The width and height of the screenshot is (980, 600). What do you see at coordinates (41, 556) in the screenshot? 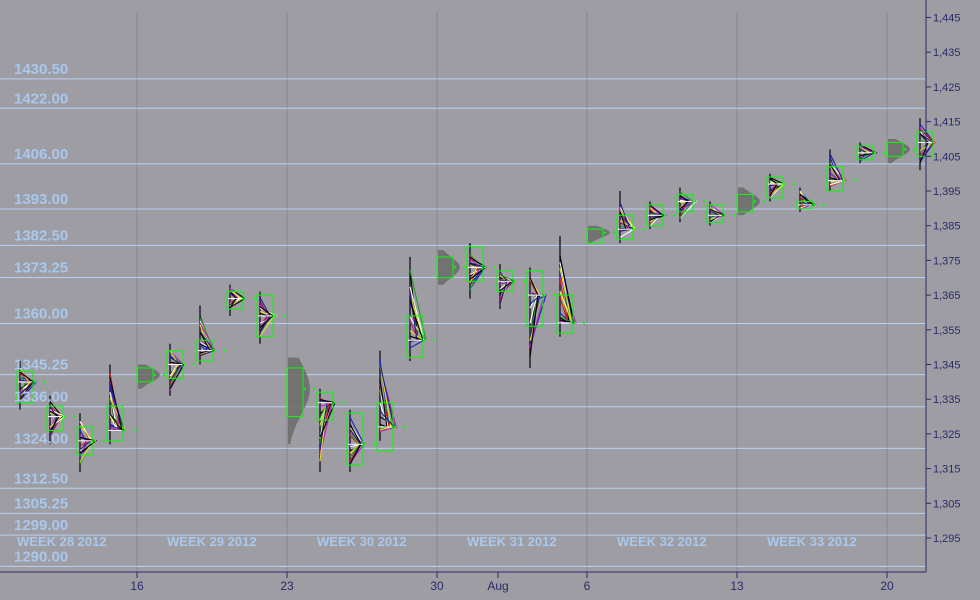
I see `price-level-label: 1290.00` at bounding box center [41, 556].